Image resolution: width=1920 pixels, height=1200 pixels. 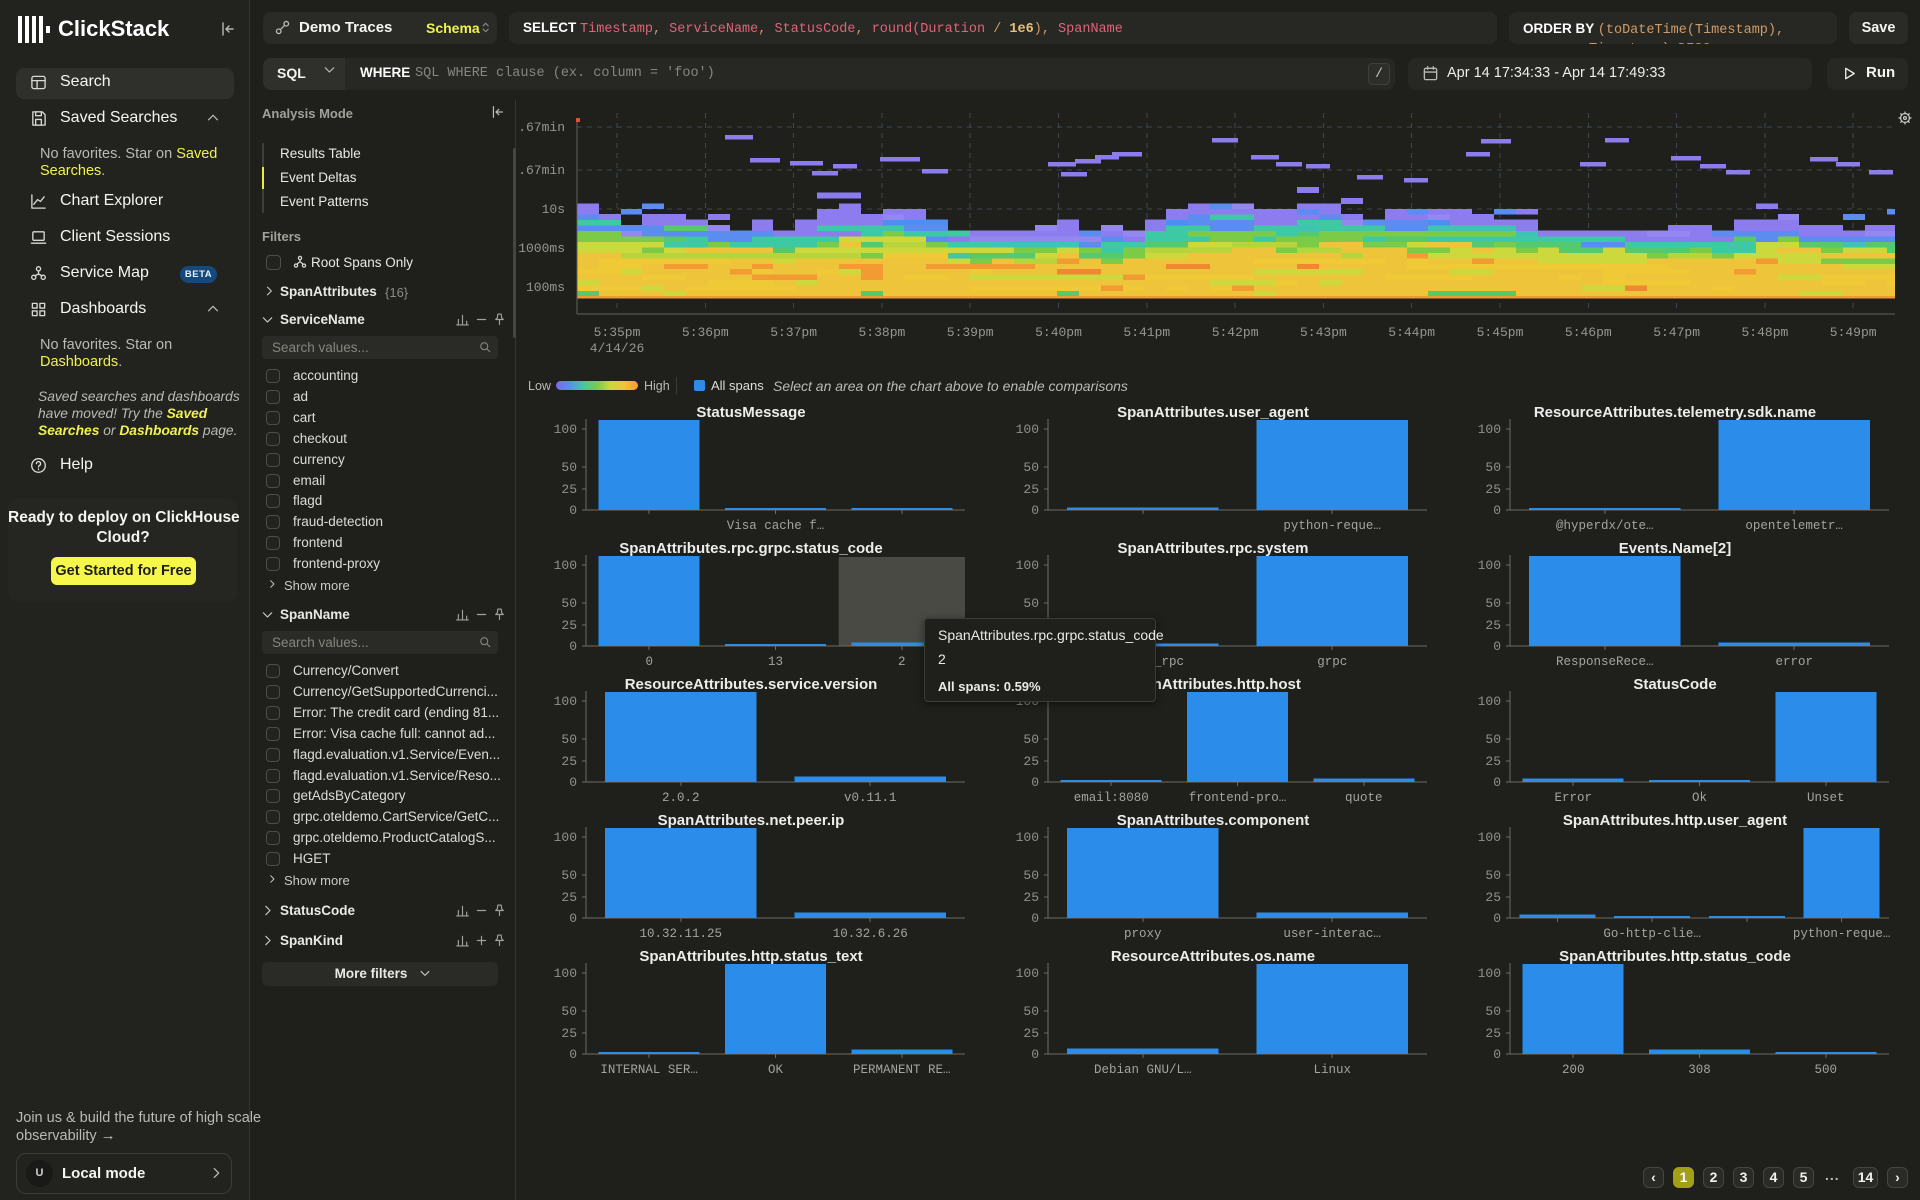 I want to click on svg-text: SpanAttributes.http.host, so click(x=1213, y=684).